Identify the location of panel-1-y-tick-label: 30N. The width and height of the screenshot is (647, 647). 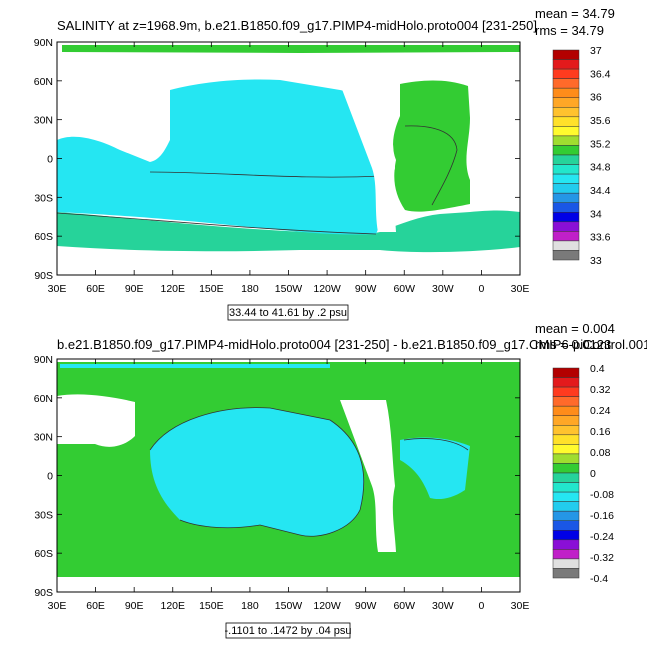
(43, 121).